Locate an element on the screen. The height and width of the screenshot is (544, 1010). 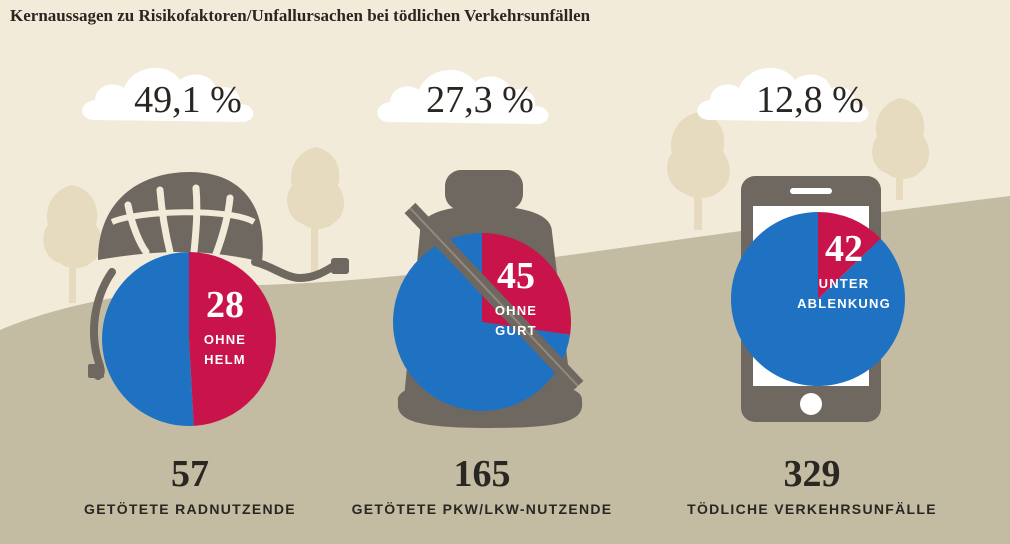
percent-label: 49,1 % is located at coordinates (188, 100).